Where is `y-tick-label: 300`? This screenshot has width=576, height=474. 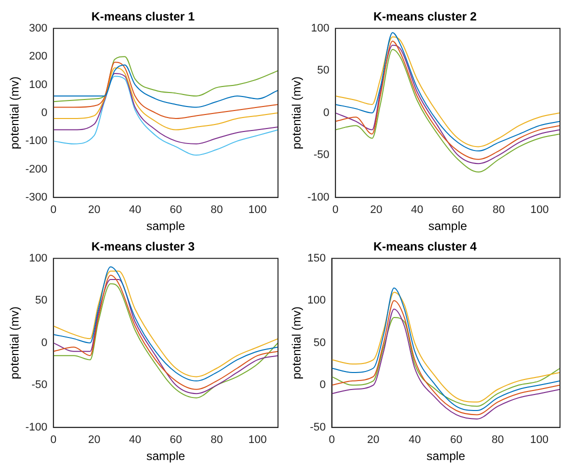 y-tick-label: 300 is located at coordinates (38, 28).